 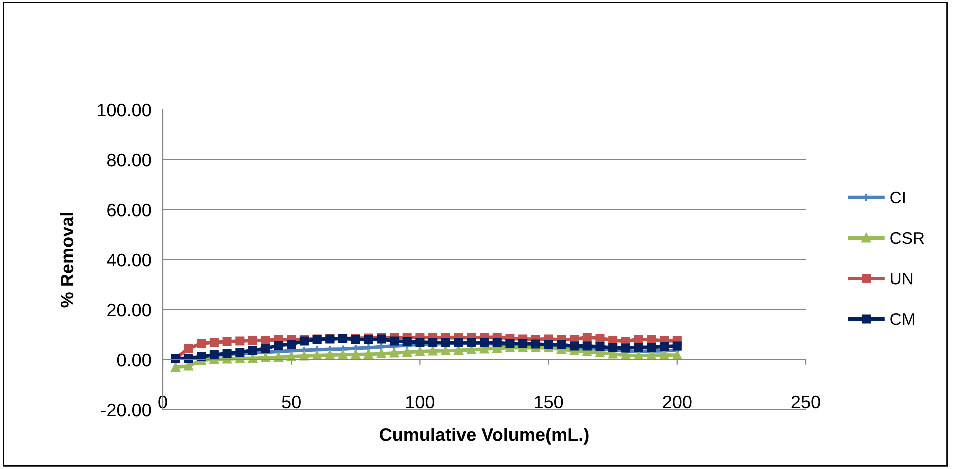 I want to click on y-tick-label: 80.00, so click(x=129, y=160).